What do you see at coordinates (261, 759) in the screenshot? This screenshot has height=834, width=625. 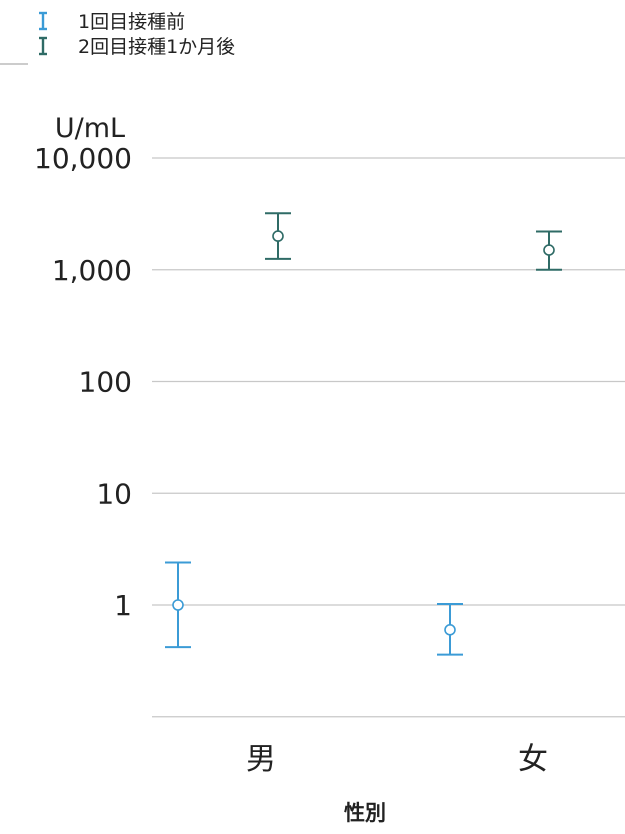 I see `x-tick-label: 男` at bounding box center [261, 759].